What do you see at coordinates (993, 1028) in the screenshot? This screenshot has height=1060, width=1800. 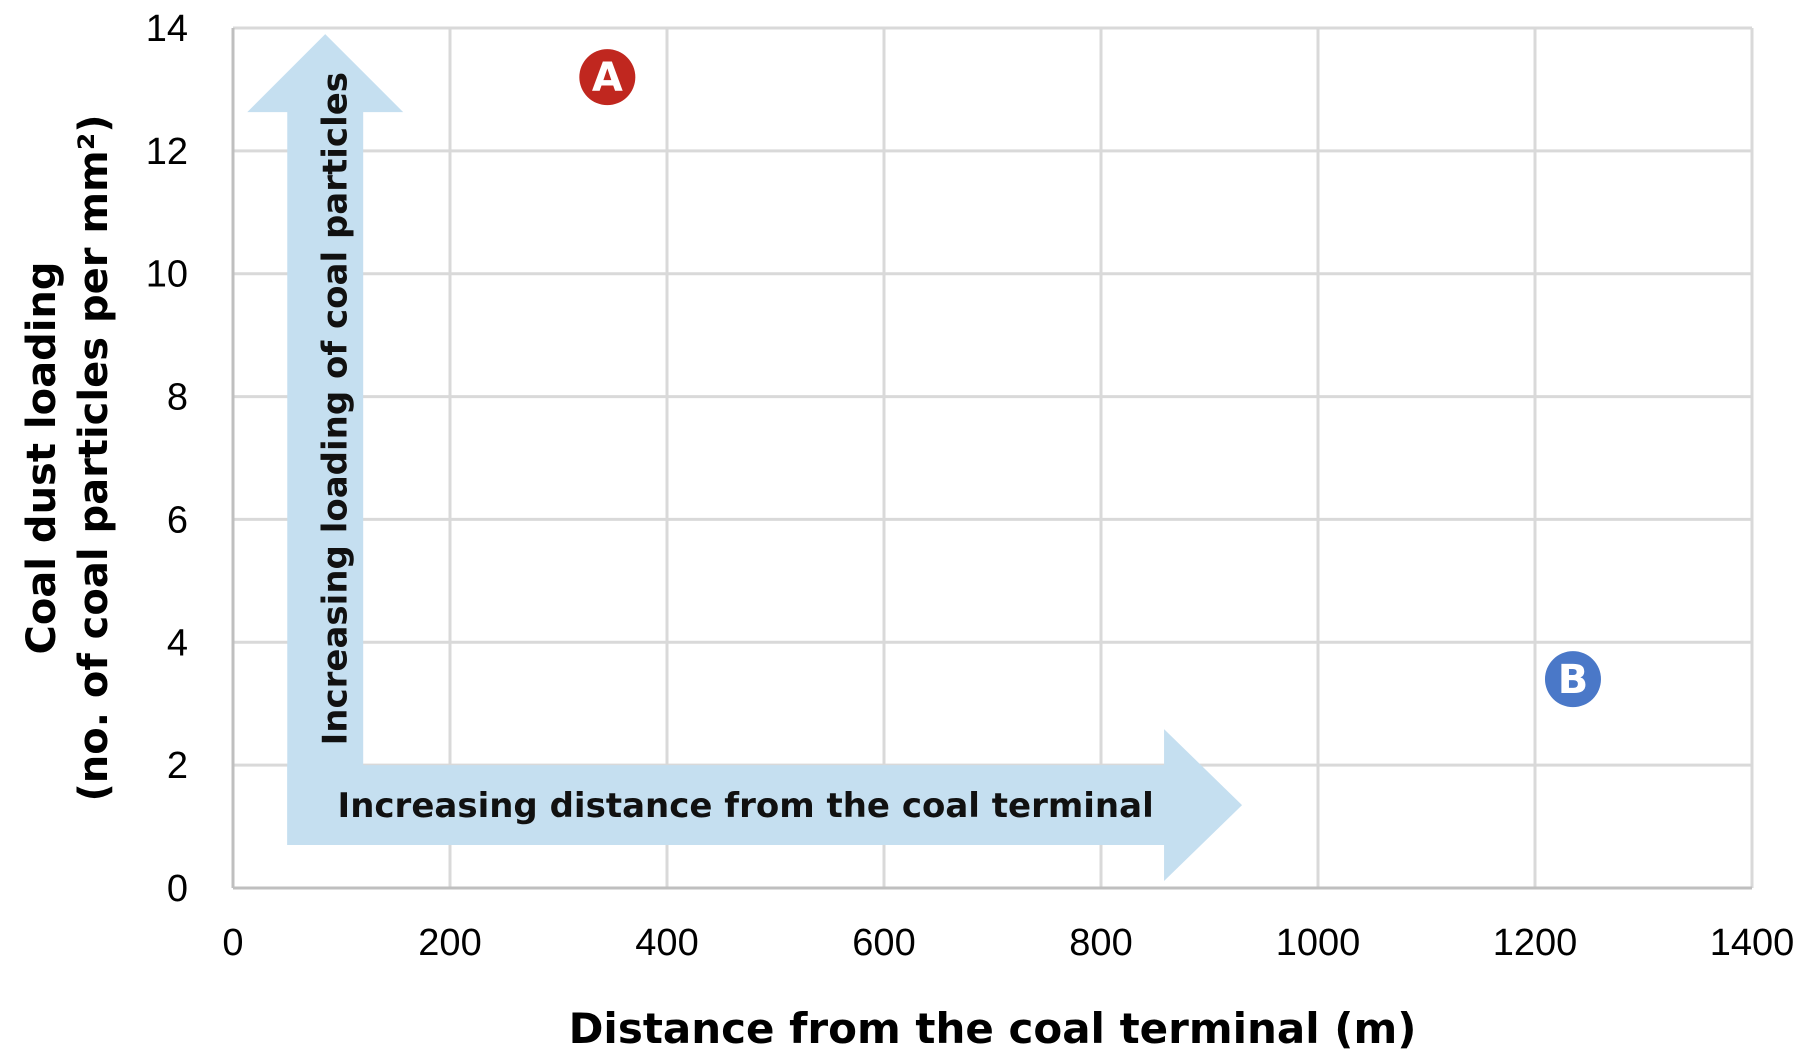 I see `x-axis-title: Distance from the coal terminal (m)` at bounding box center [993, 1028].